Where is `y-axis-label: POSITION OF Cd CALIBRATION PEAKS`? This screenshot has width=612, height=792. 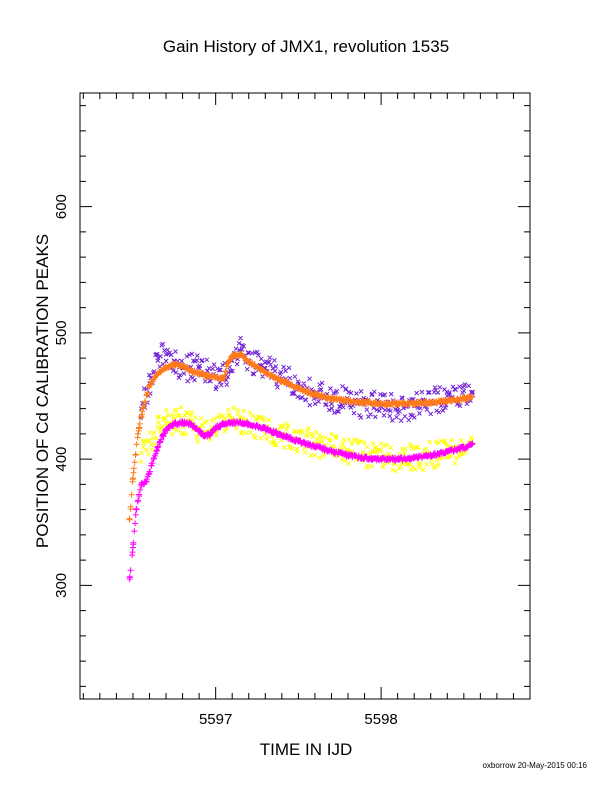 y-axis-label: POSITION OF Cd CALIBRATION PEAKS is located at coordinates (42, 391).